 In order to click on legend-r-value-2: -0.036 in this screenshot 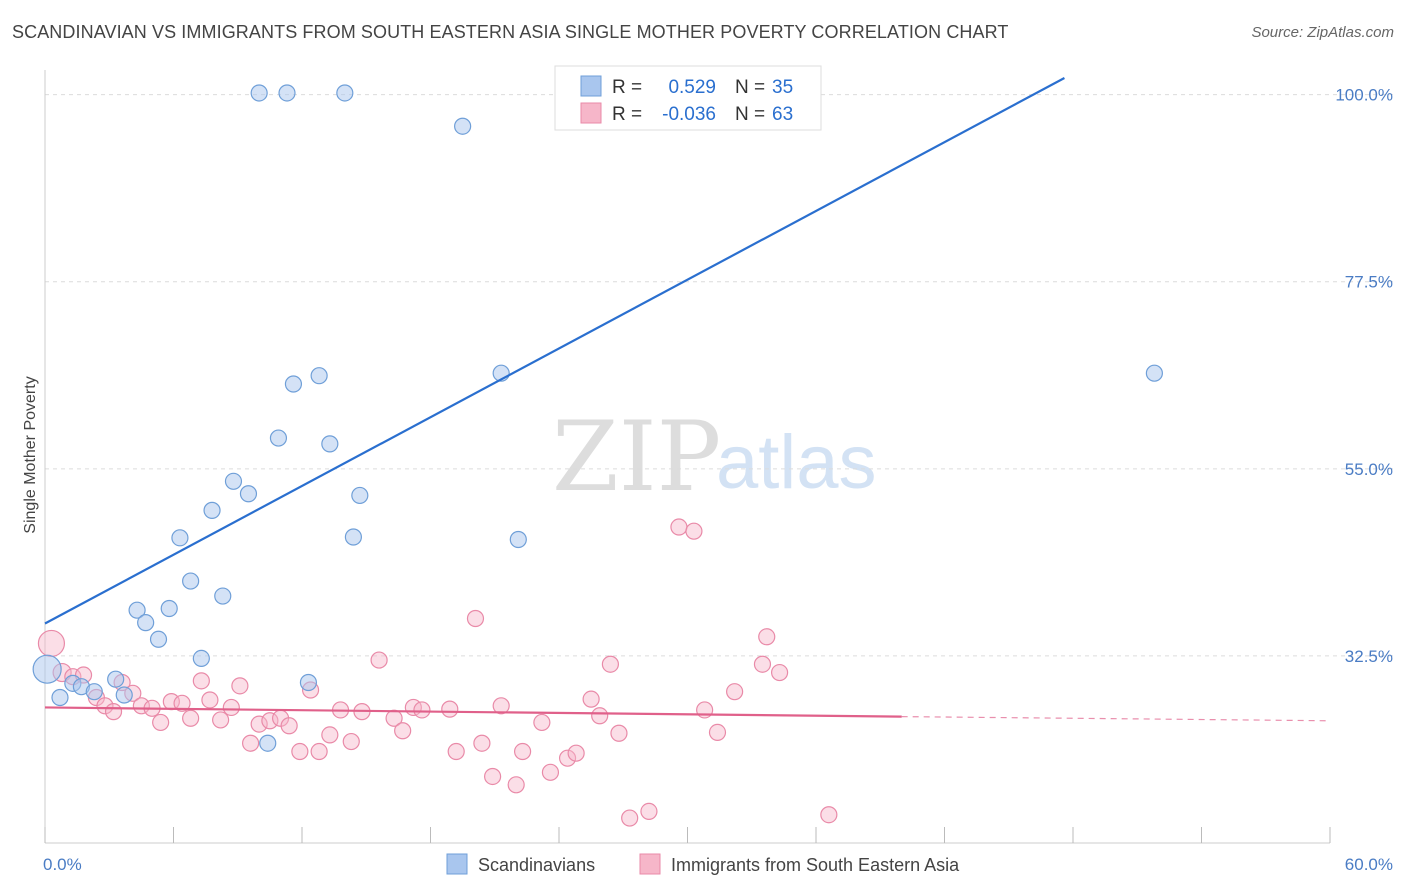, I will do `click(689, 114)`.